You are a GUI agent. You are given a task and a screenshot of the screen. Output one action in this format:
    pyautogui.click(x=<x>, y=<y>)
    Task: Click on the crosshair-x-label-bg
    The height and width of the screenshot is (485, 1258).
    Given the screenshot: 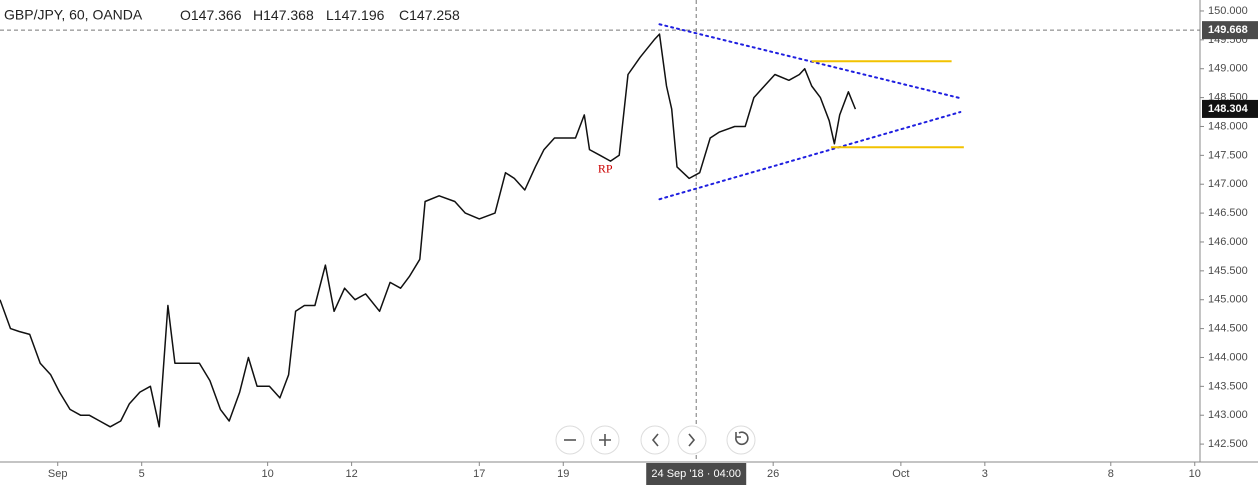 What is the action you would take?
    pyautogui.click(x=696, y=474)
    